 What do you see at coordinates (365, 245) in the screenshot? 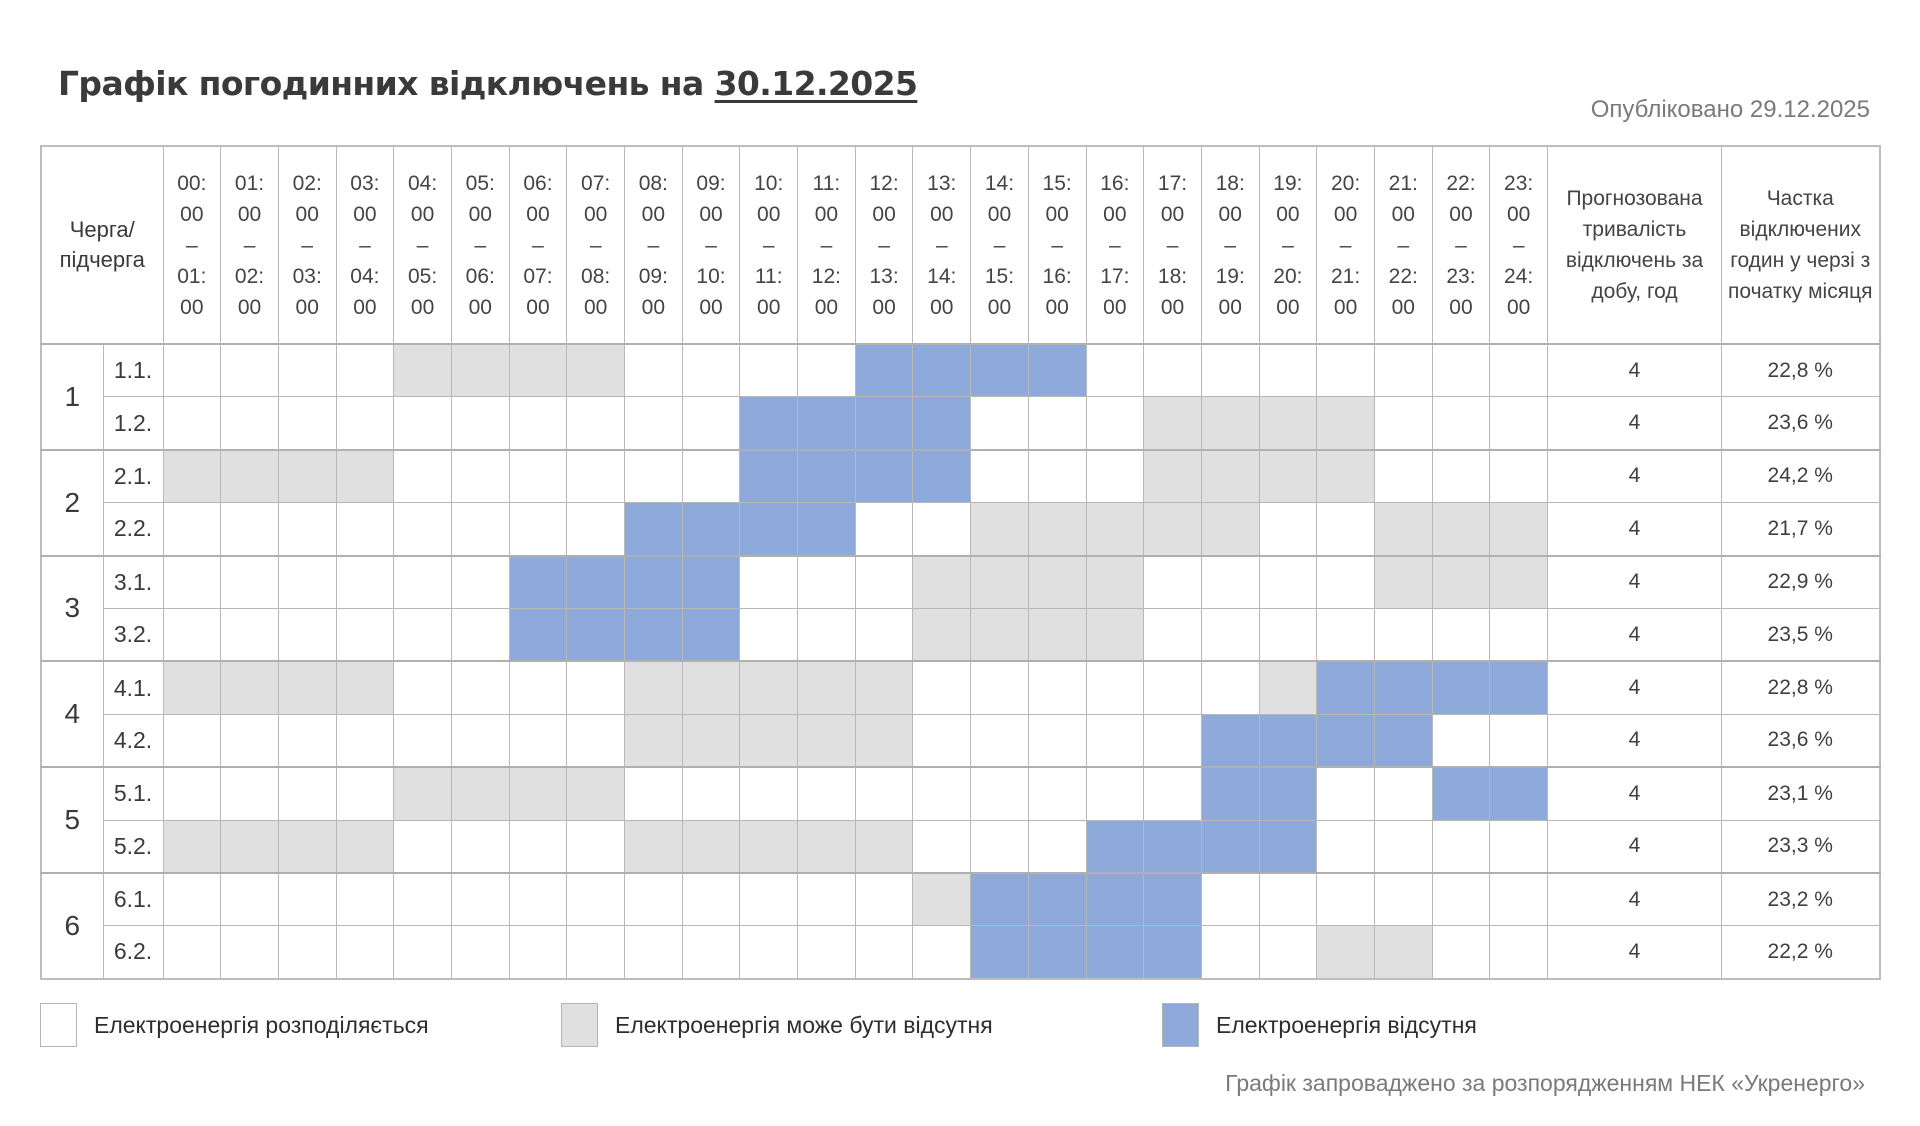
I see `hour-header-3: 03: 00 – 04: 00` at bounding box center [365, 245].